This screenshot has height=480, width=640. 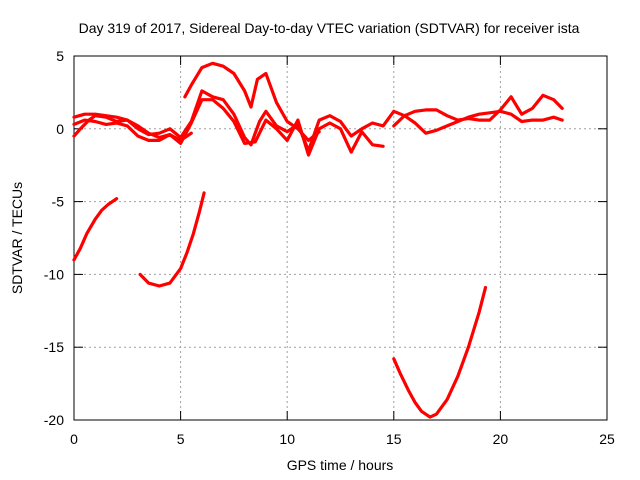 I want to click on x-tick-label: 20, so click(x=501, y=439).